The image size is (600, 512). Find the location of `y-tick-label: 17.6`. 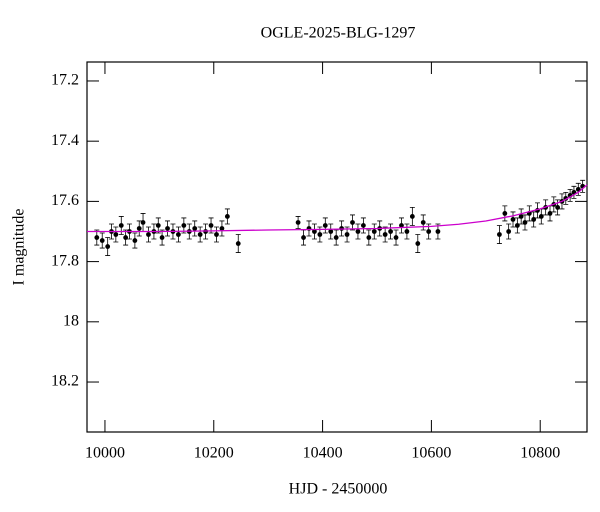

y-tick-label: 17.6 is located at coordinates (65, 200).